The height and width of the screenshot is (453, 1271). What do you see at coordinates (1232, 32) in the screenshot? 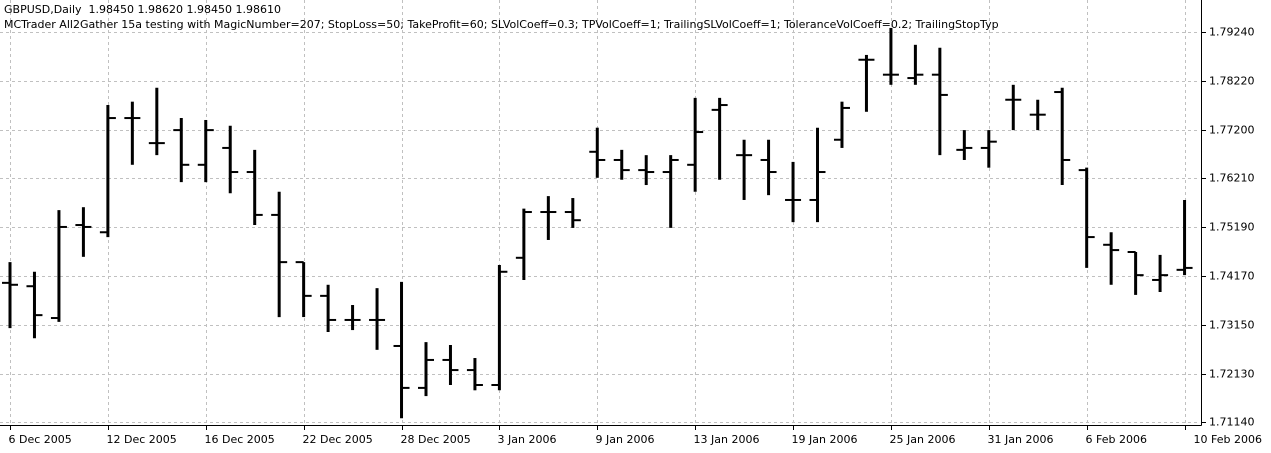
I see `y-tick-label: 1.79240` at bounding box center [1232, 32].